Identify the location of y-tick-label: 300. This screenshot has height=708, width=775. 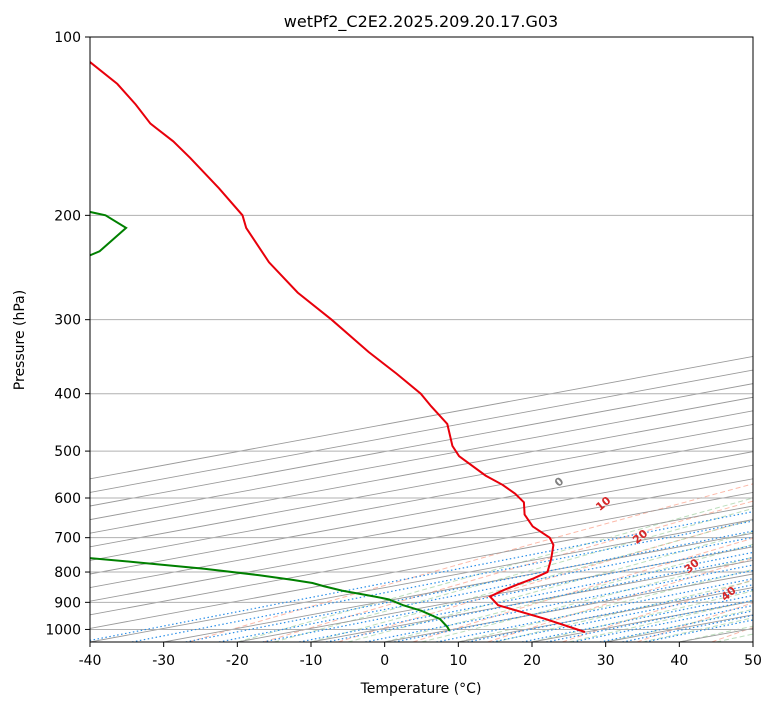
(67, 321).